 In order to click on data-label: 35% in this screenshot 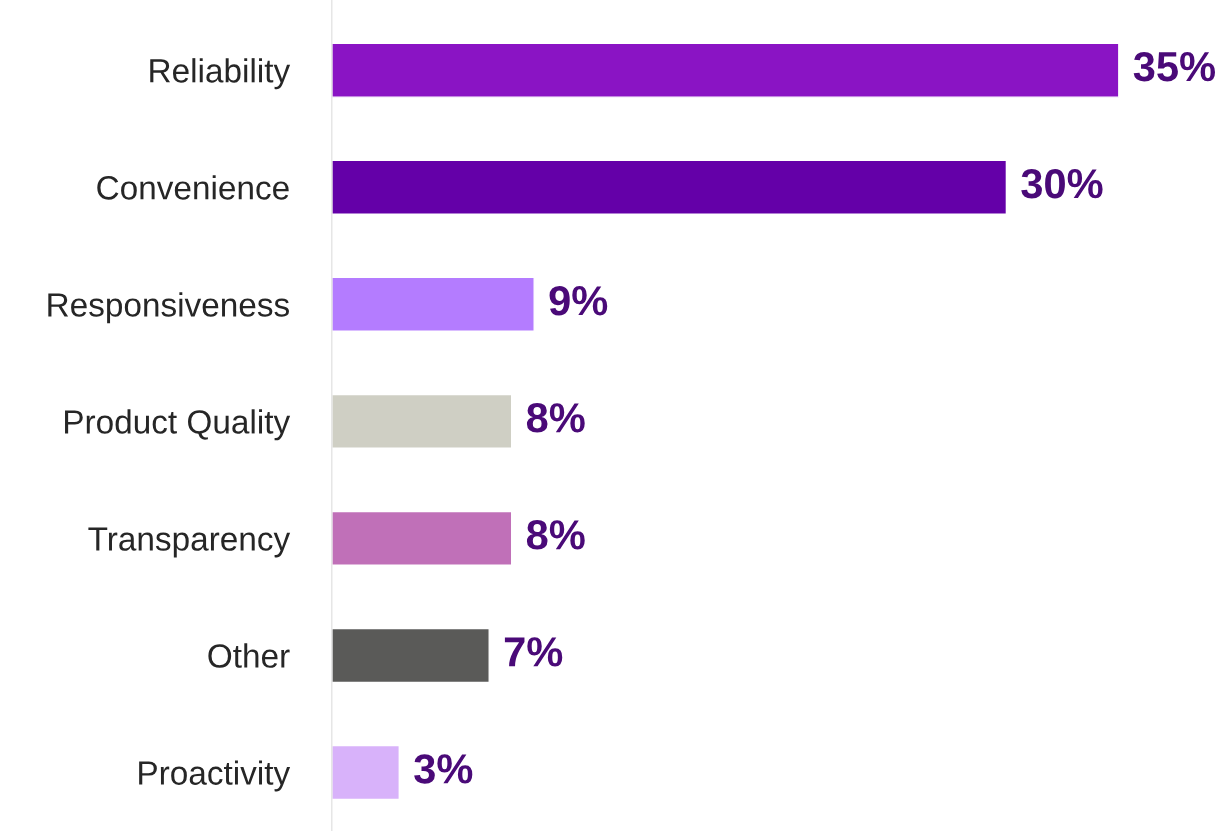, I will do `click(1174, 66)`.